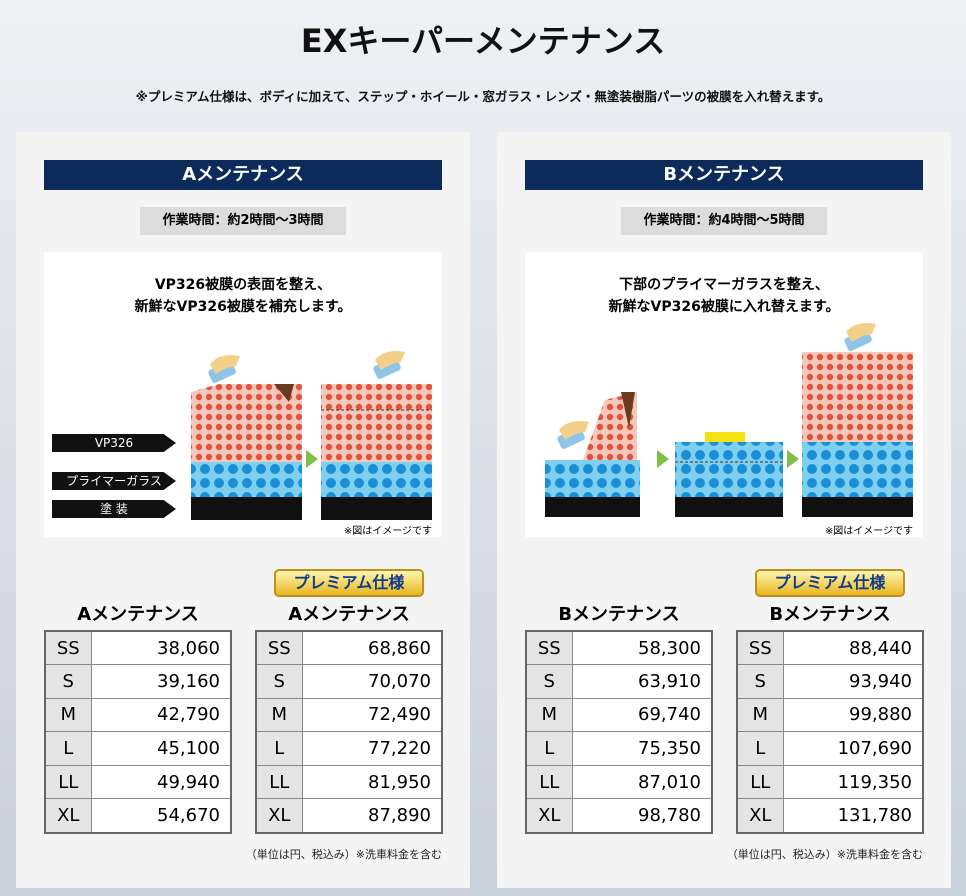  What do you see at coordinates (114, 509) in the screenshot?
I see `layer-label: 塗 装` at bounding box center [114, 509].